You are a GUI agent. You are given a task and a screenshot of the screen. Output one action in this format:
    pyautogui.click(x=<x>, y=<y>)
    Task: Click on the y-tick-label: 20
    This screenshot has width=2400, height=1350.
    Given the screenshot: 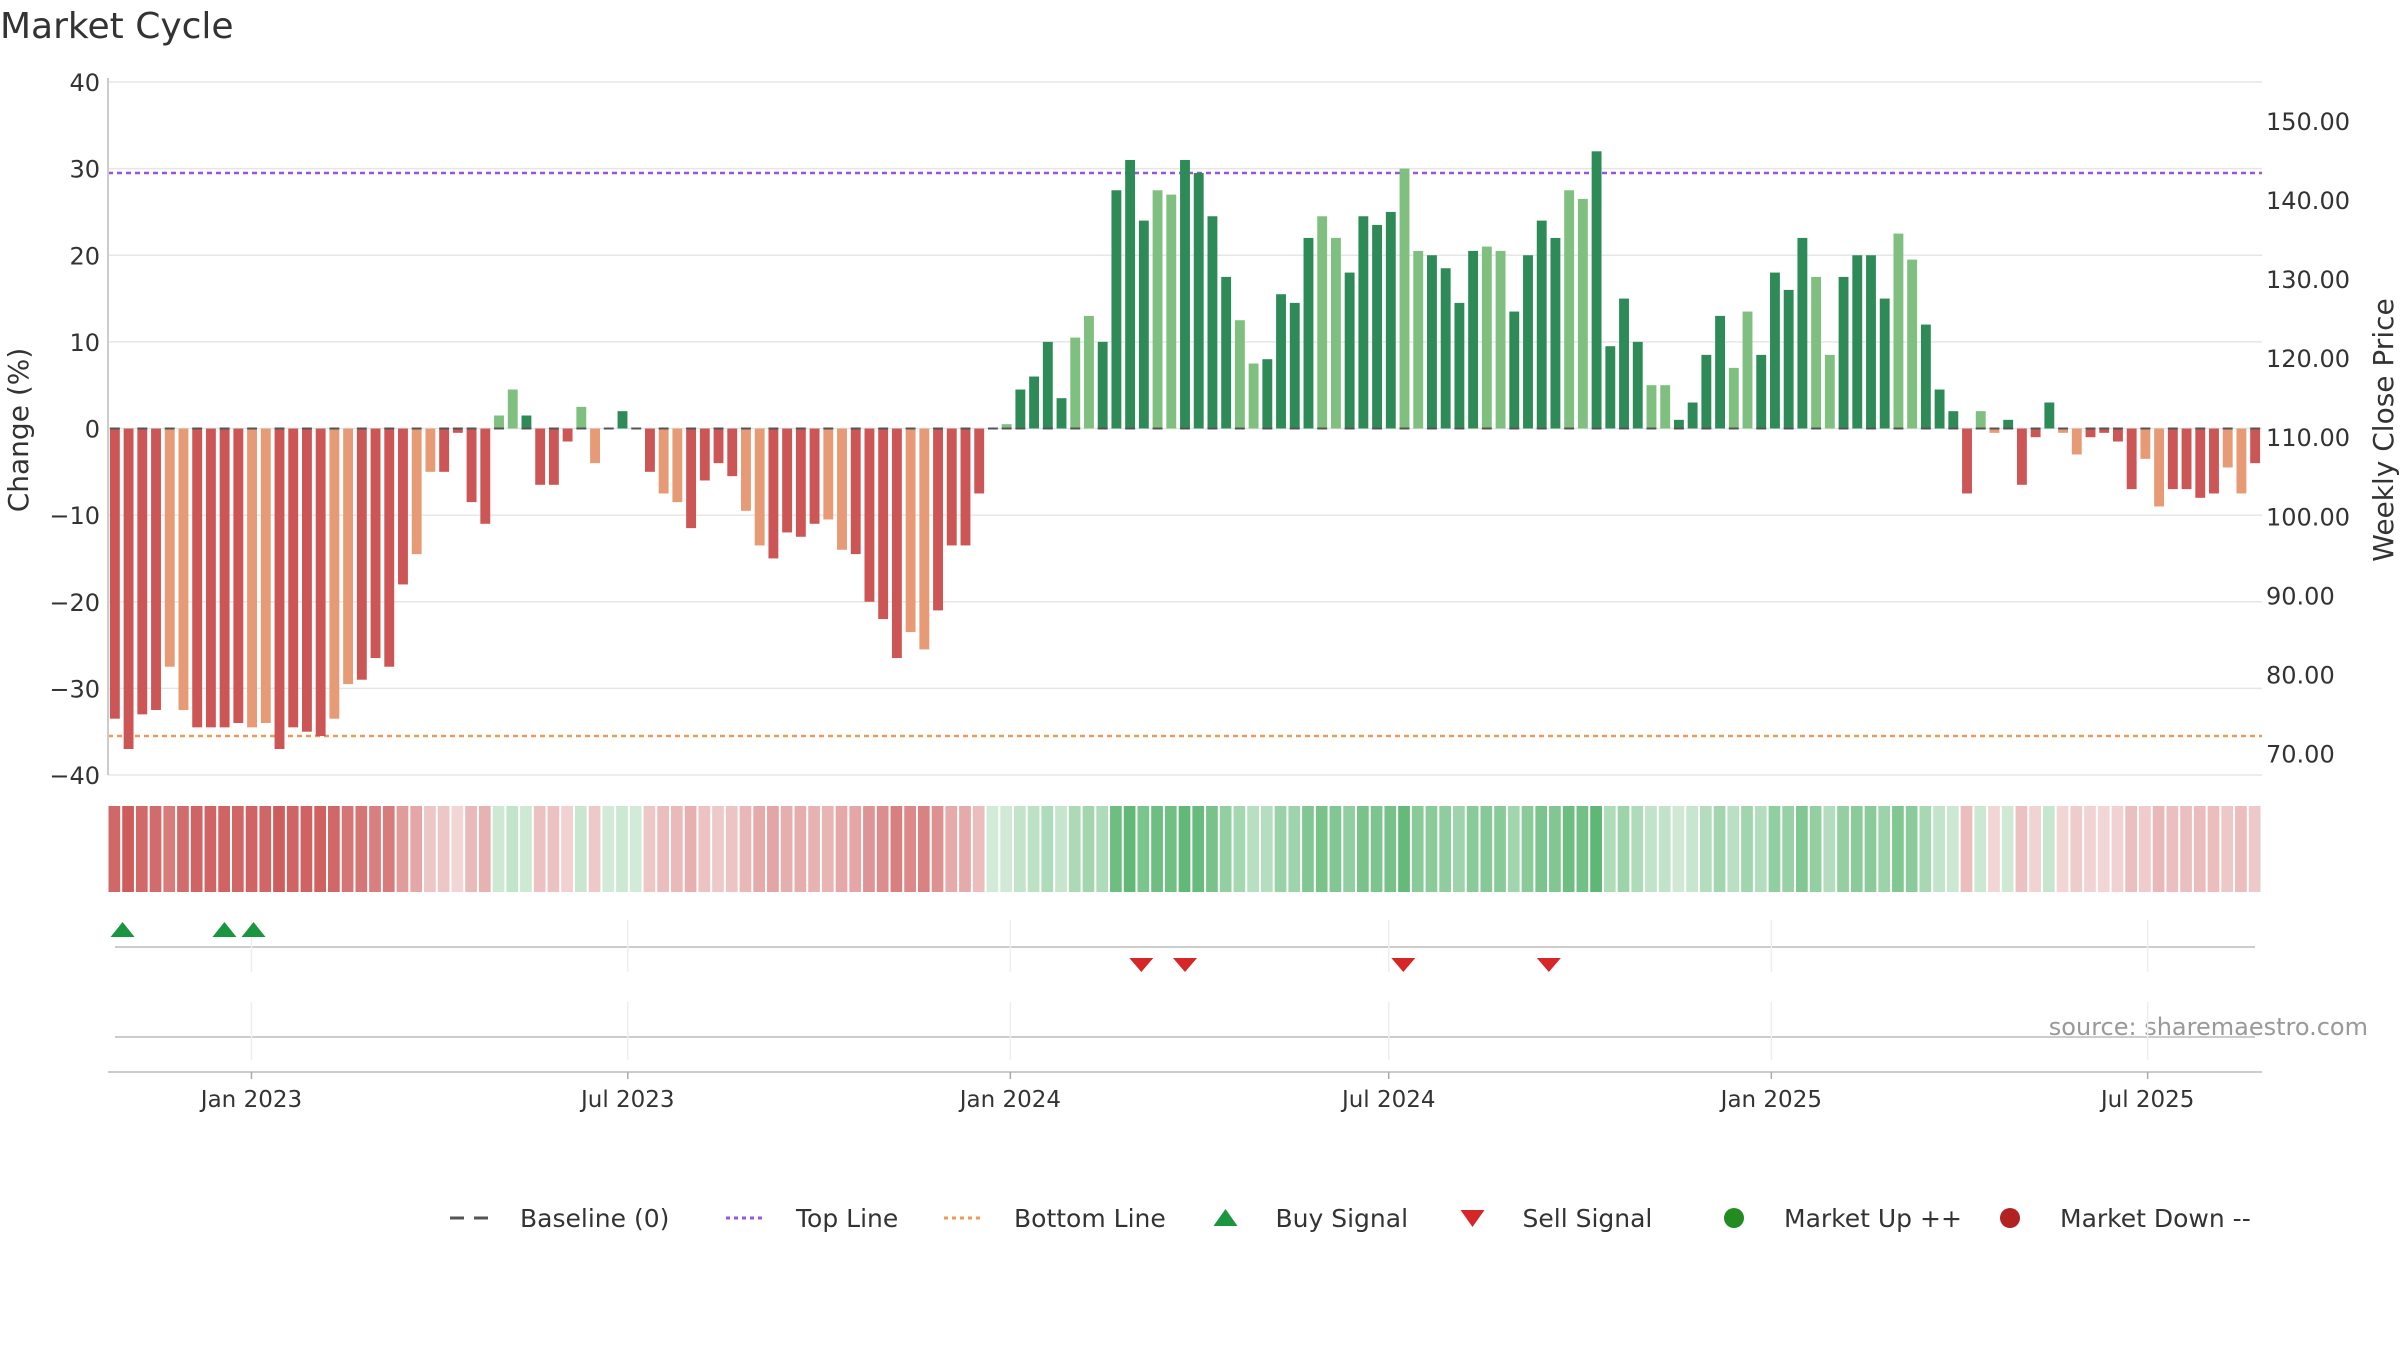 What is the action you would take?
    pyautogui.click(x=84, y=256)
    